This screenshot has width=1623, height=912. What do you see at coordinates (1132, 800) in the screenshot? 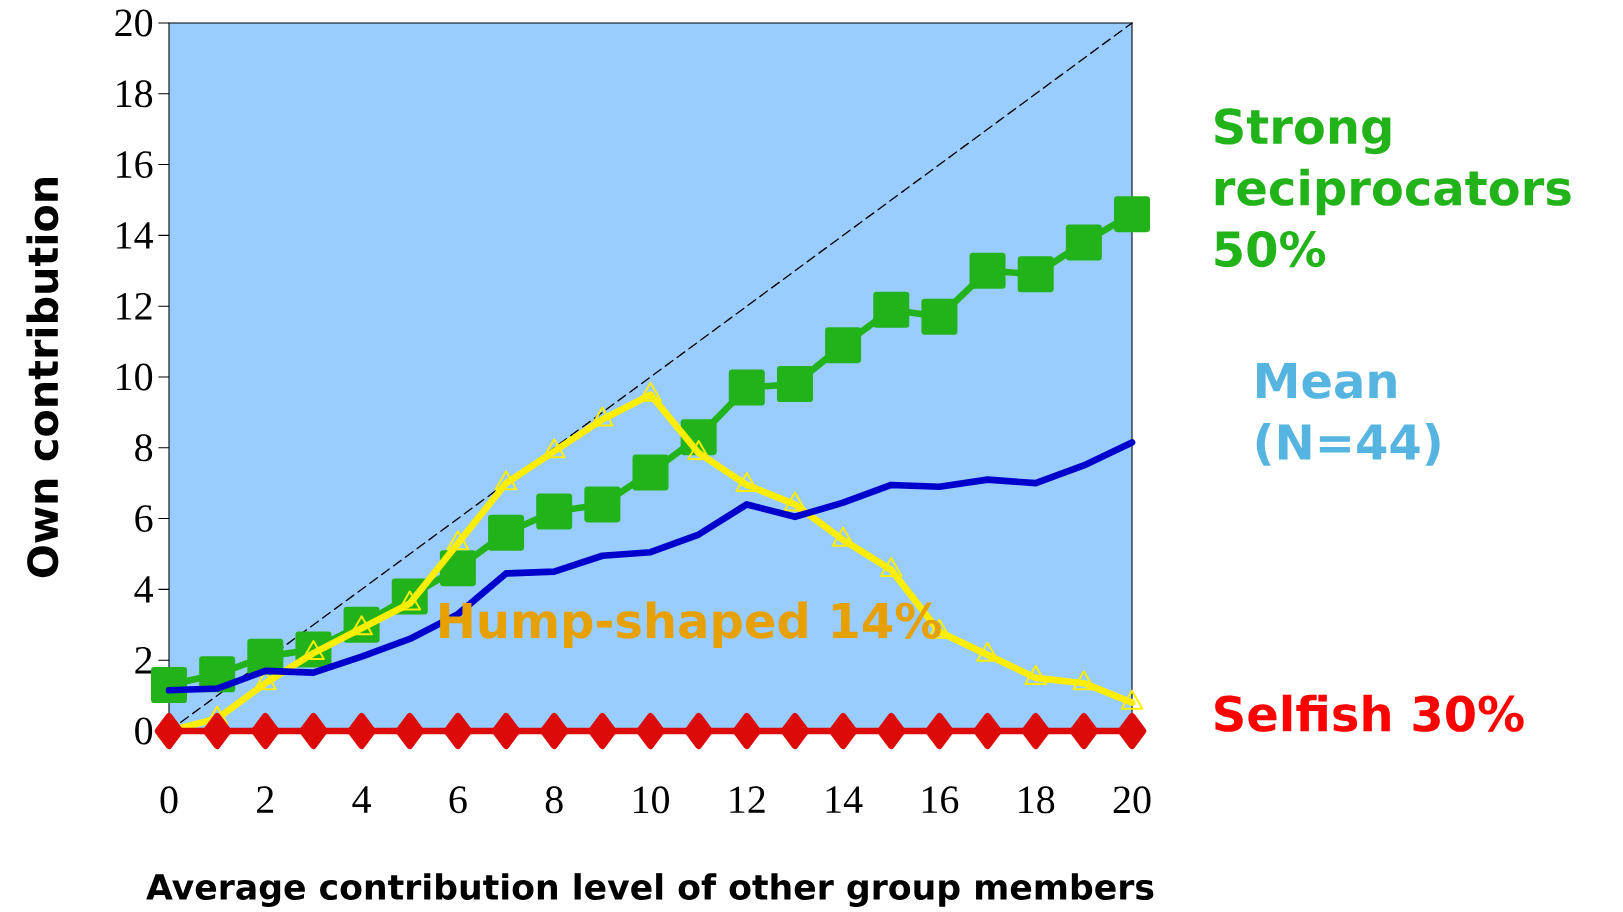
I see `x-tick-label: 20` at bounding box center [1132, 800].